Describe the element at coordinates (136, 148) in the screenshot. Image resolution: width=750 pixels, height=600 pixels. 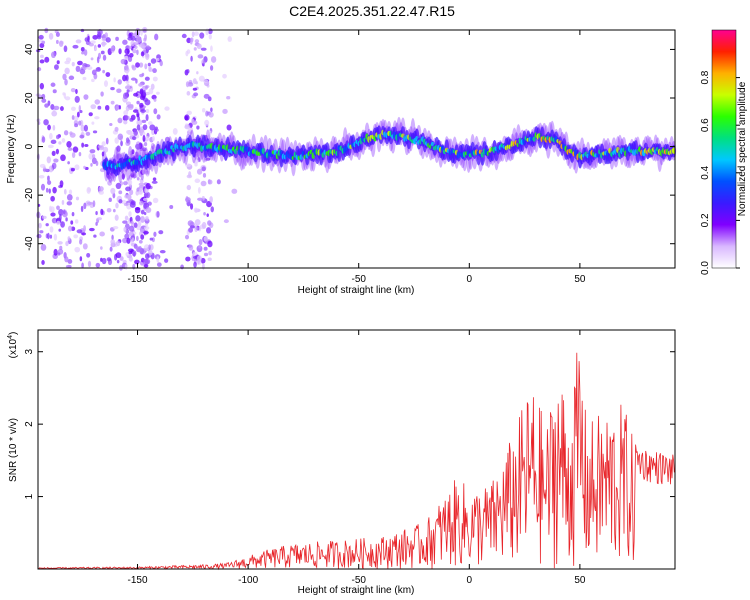
I see `spectrogram-speckles` at that location.